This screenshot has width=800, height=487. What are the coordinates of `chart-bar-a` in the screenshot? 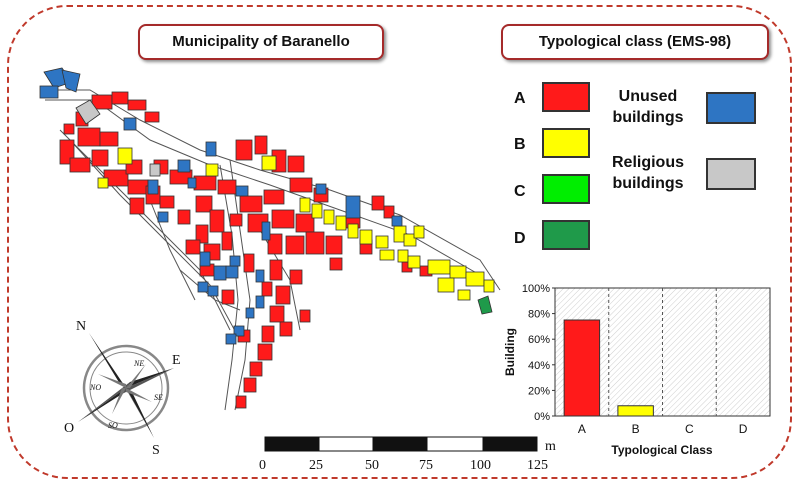 It's located at (582, 368).